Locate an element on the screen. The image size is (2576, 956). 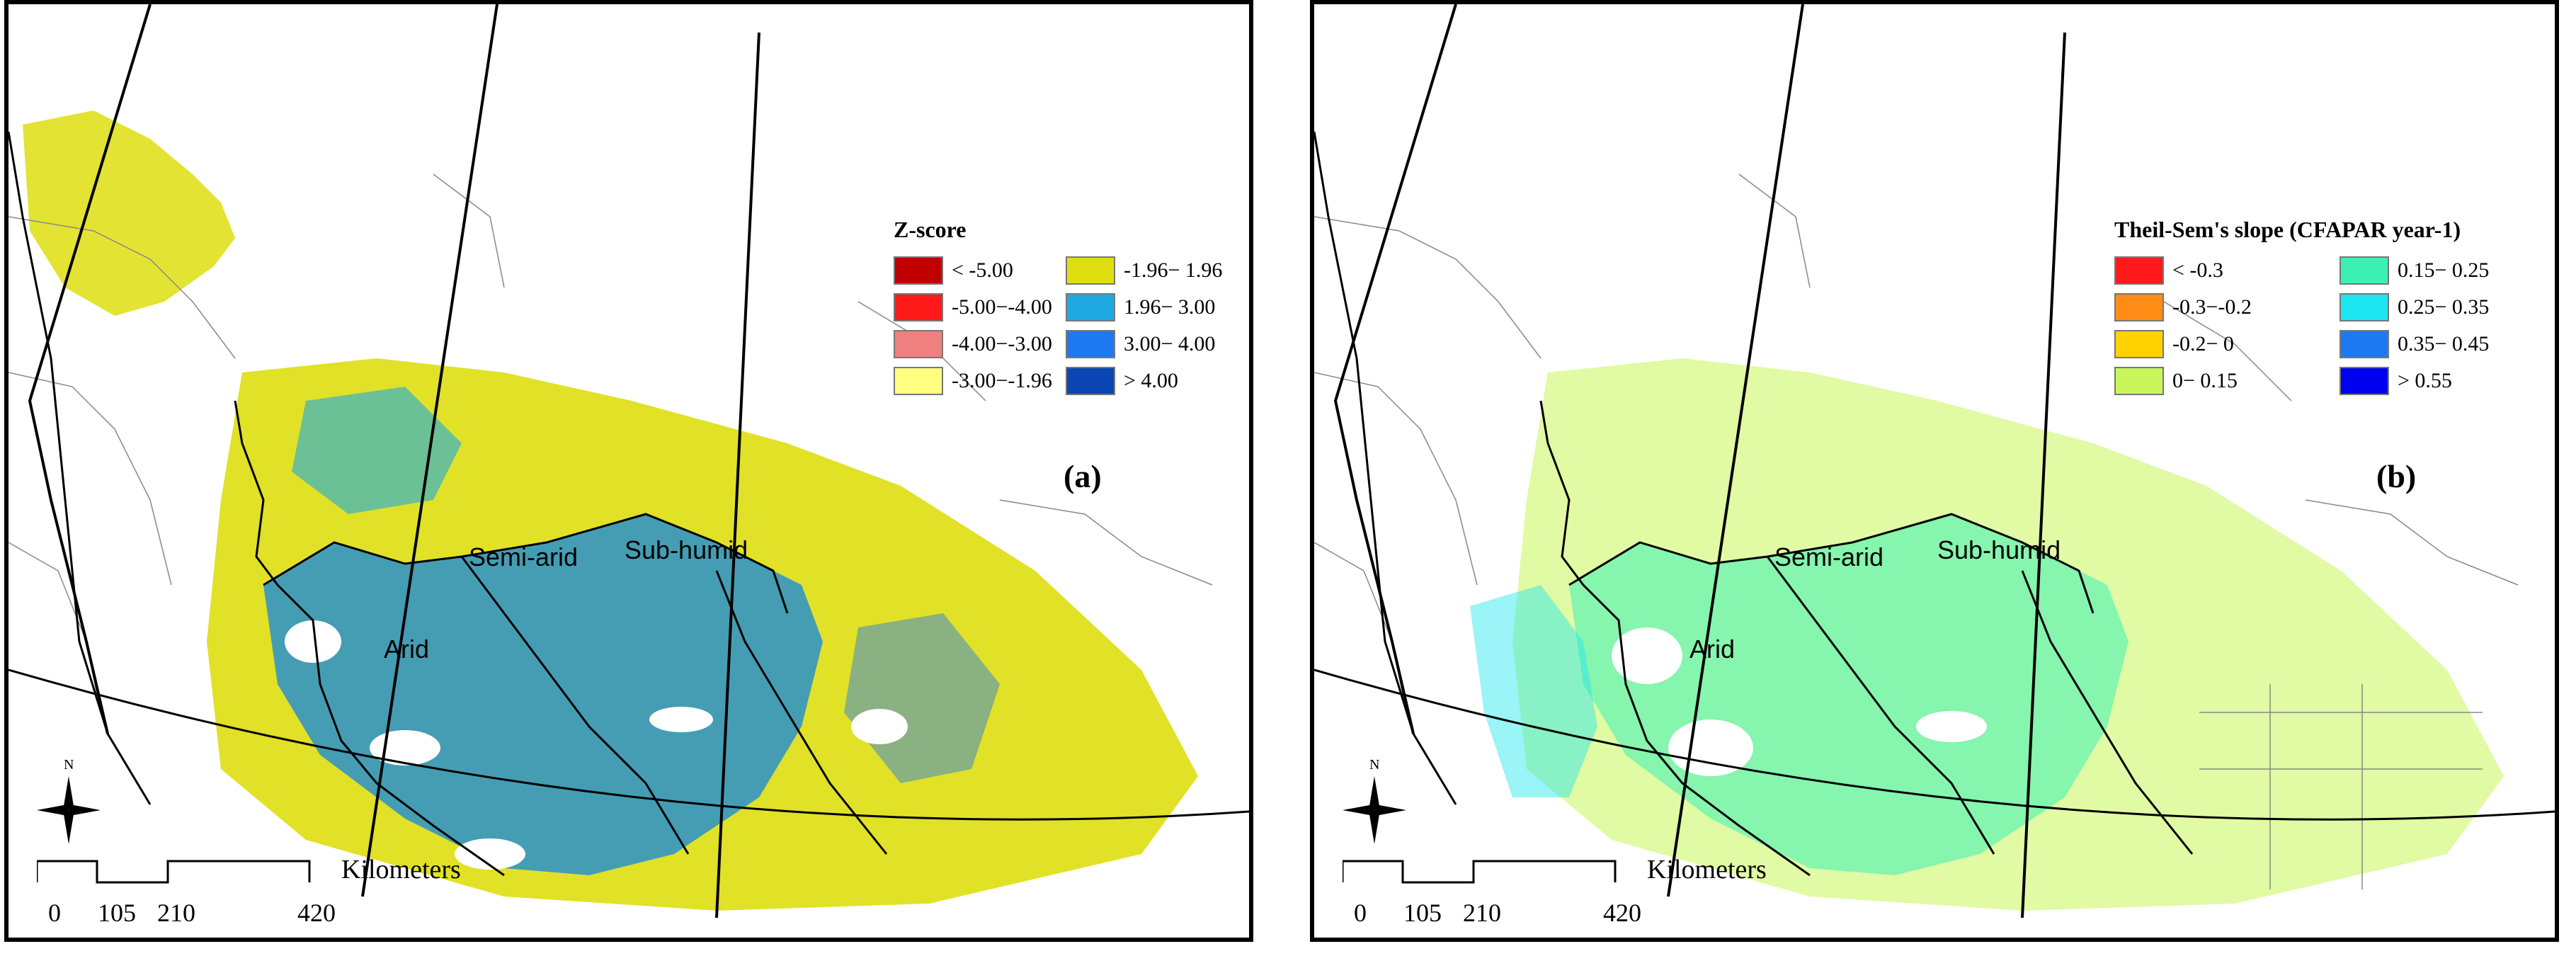
legend-label: 0− 0.15 is located at coordinates (2205, 381).